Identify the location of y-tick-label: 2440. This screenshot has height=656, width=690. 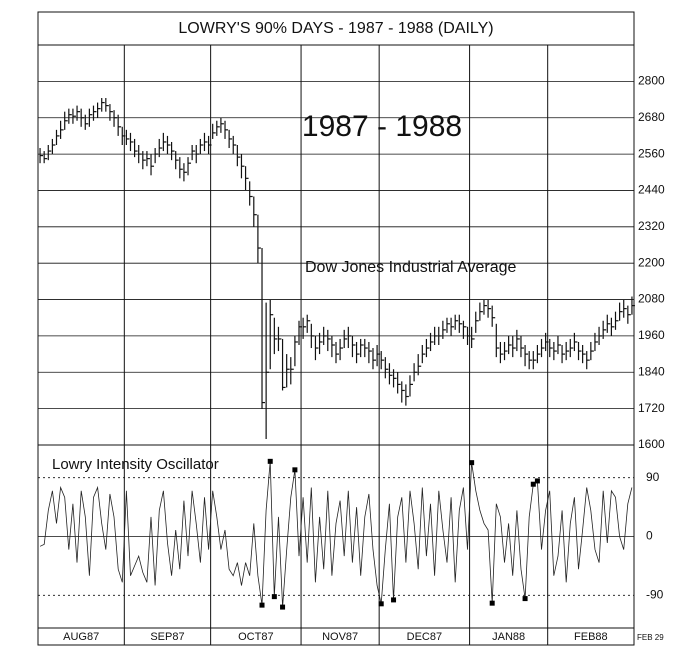
(651, 190).